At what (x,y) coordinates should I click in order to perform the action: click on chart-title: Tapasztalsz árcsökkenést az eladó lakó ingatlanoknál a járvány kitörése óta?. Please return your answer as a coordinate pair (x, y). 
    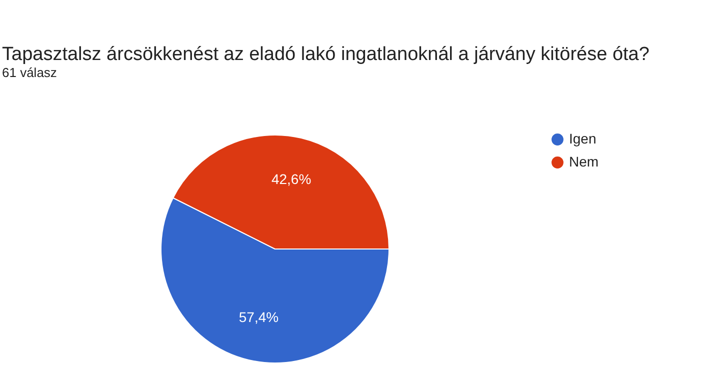
    Looking at the image, I should click on (326, 54).